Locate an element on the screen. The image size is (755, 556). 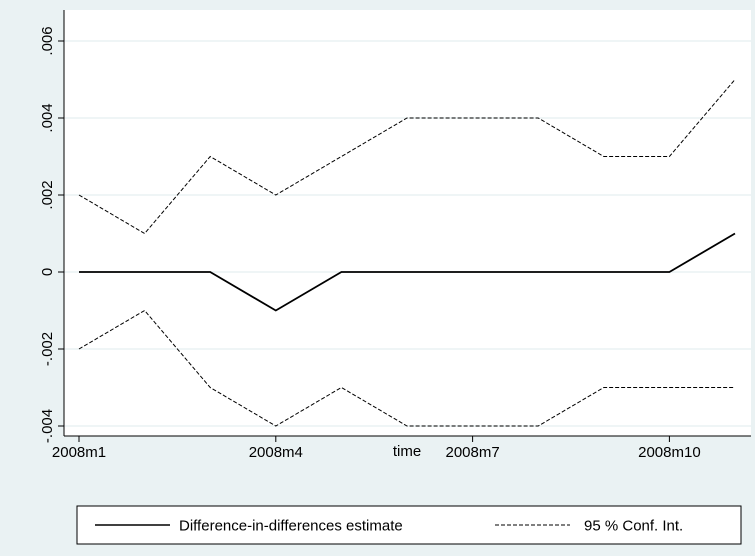
y-ticks: -.004 -.002 0 .002 .004 .006 is located at coordinates (51, 234).